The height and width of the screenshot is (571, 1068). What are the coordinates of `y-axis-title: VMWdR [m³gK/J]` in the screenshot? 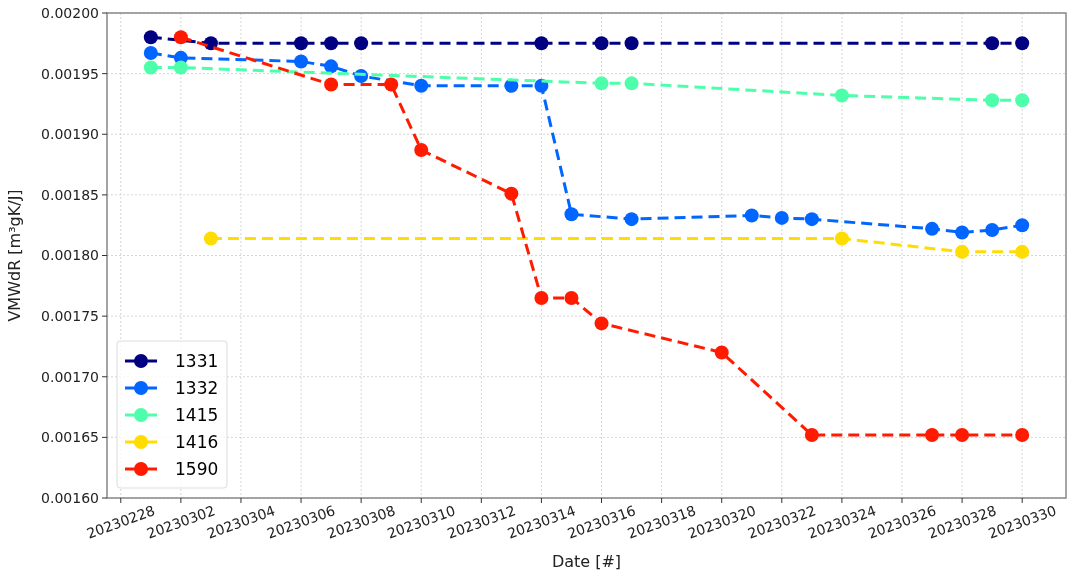 It's located at (14, 255).